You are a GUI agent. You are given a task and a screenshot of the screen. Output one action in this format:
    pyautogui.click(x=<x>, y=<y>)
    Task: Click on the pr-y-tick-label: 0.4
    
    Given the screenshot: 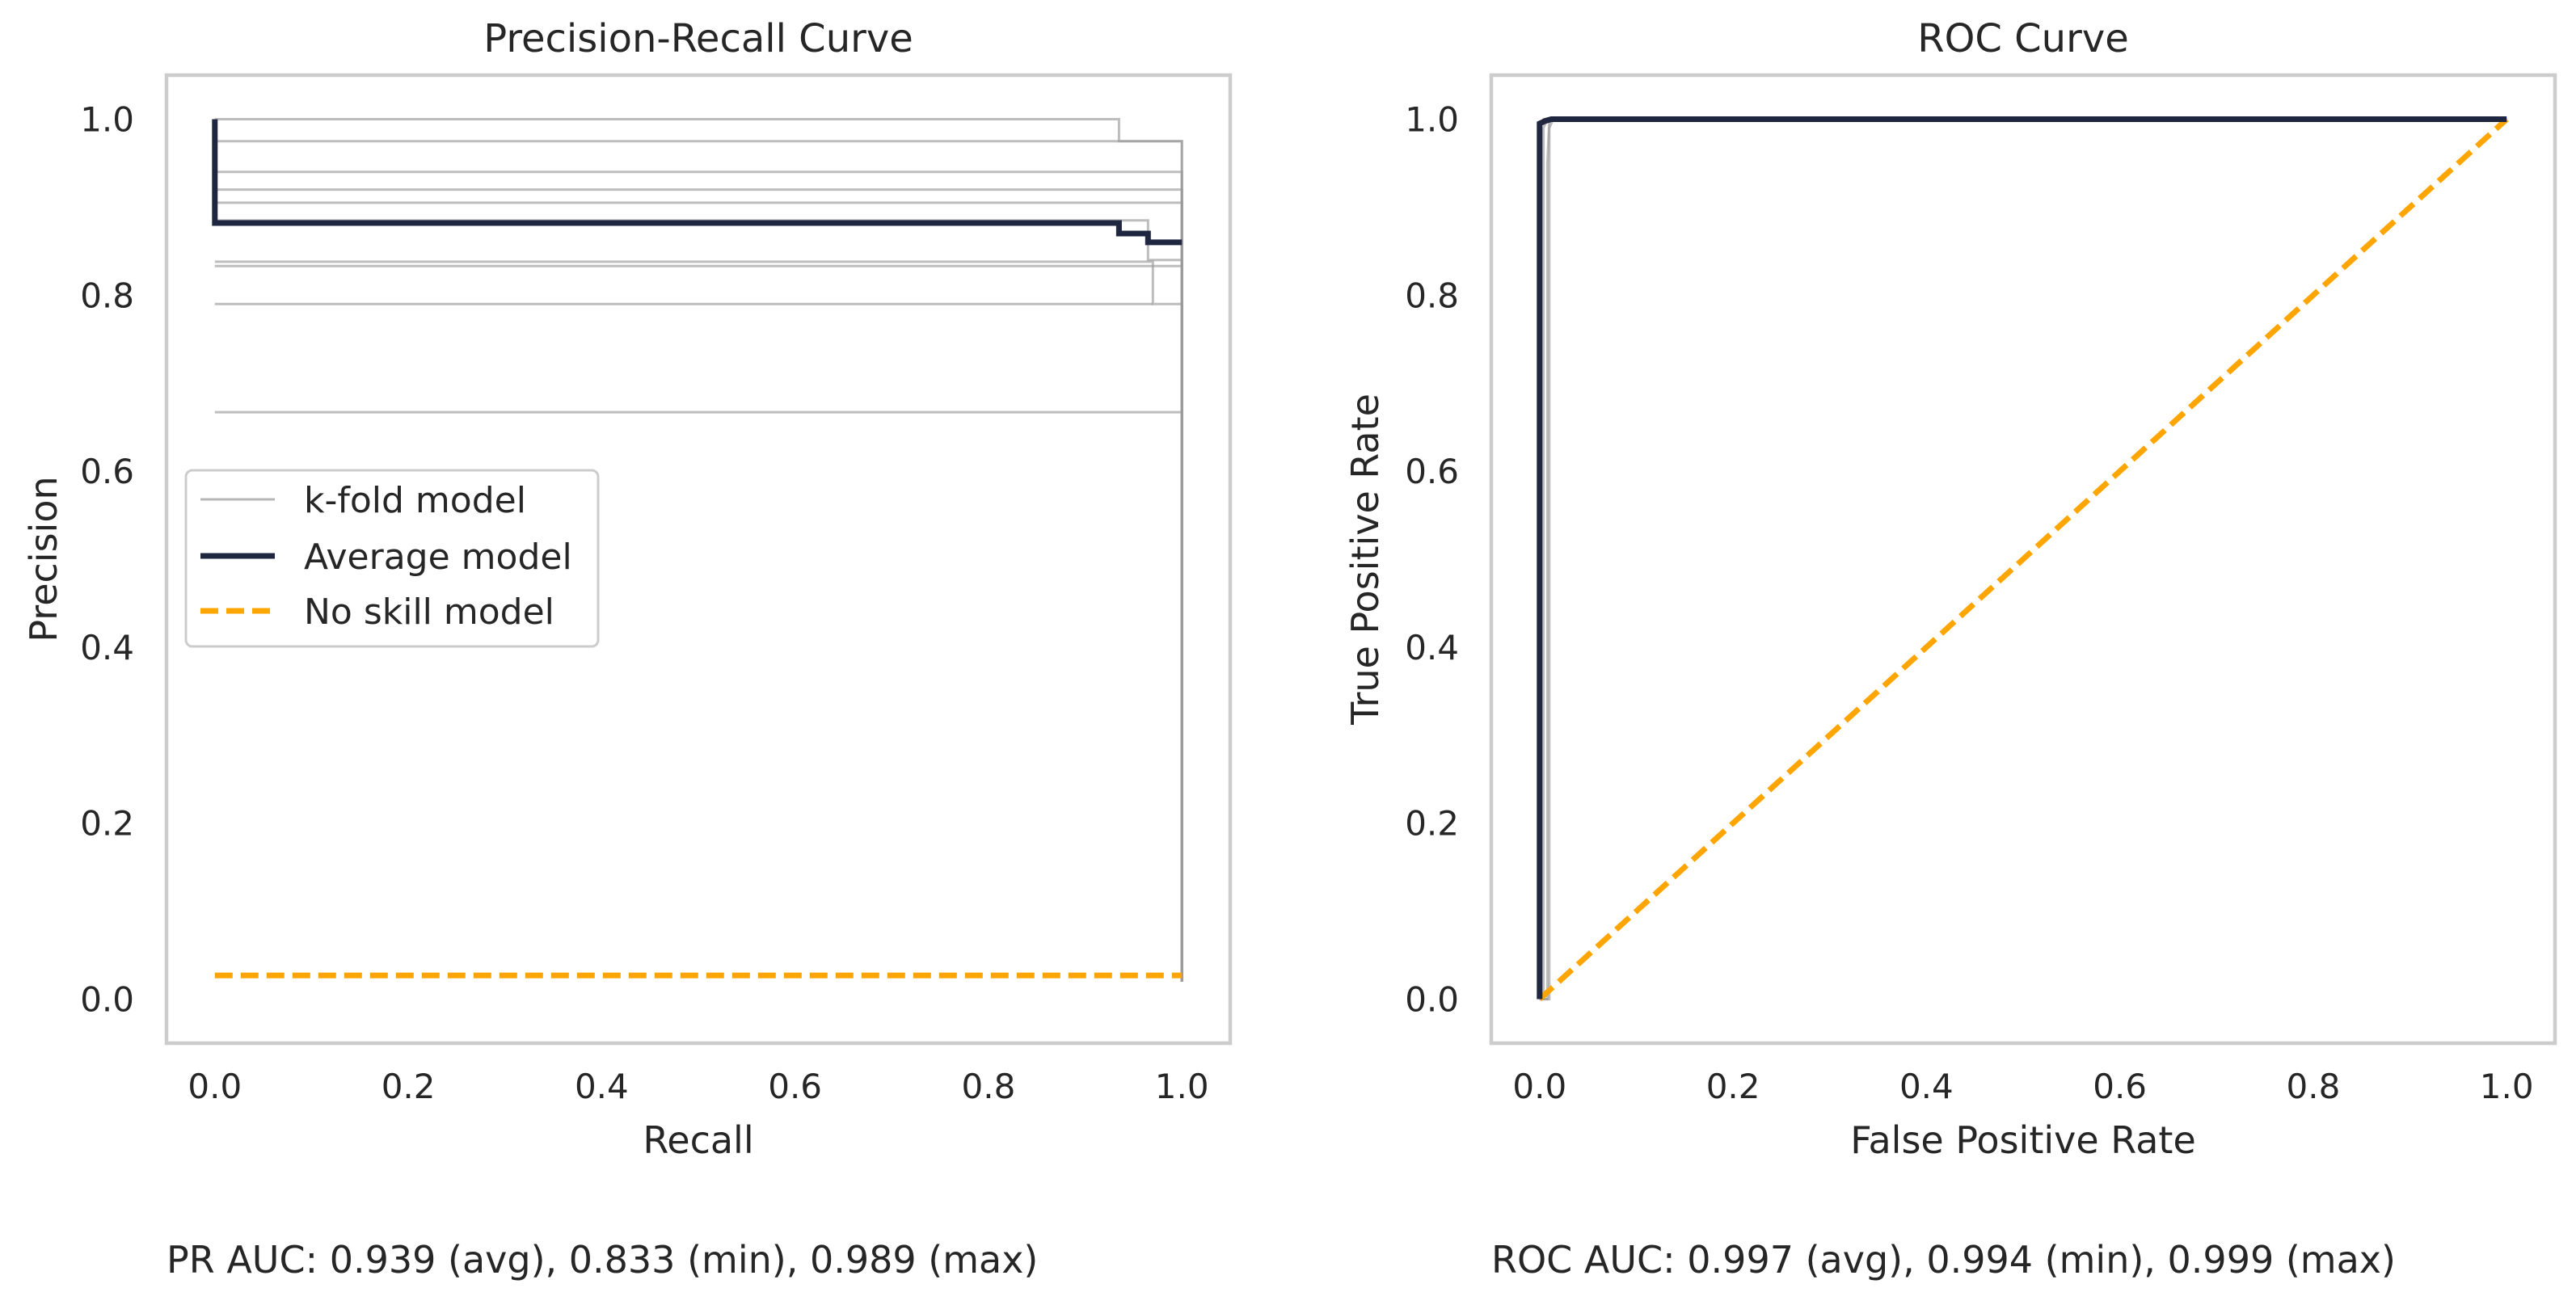 What is the action you would take?
    pyautogui.click(x=107, y=647)
    